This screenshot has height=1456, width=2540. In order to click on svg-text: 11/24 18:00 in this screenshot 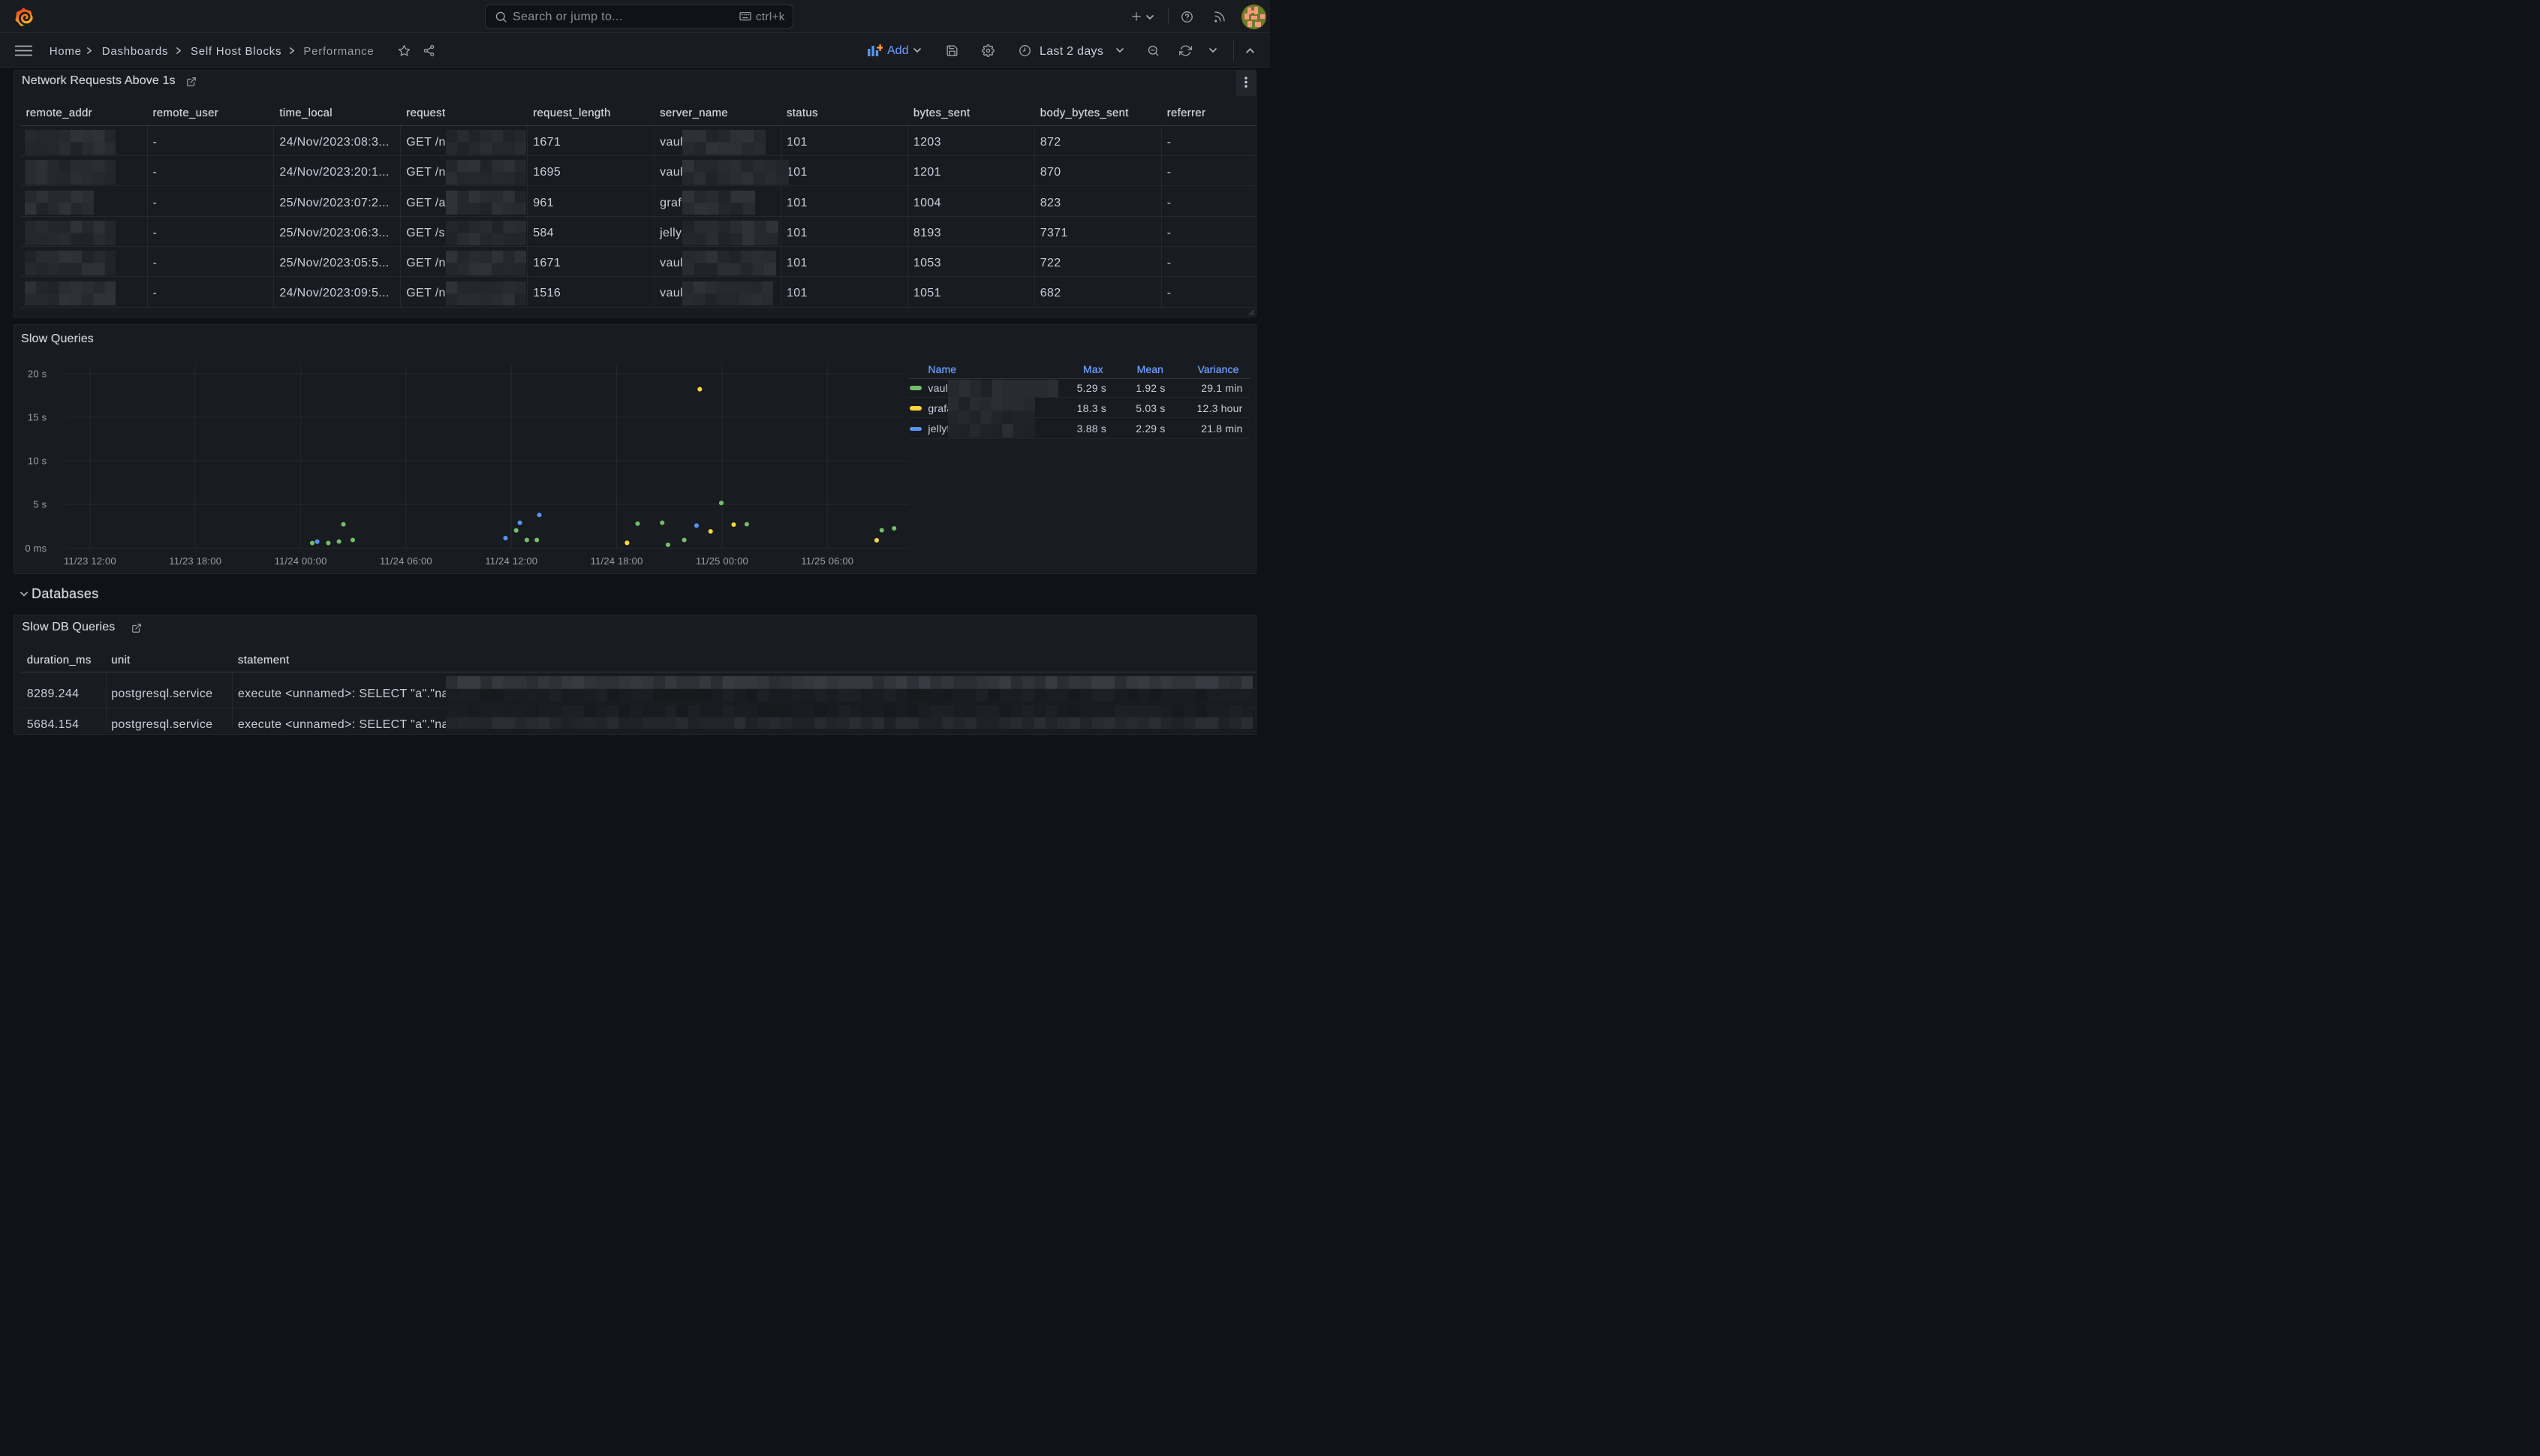, I will do `click(617, 561)`.